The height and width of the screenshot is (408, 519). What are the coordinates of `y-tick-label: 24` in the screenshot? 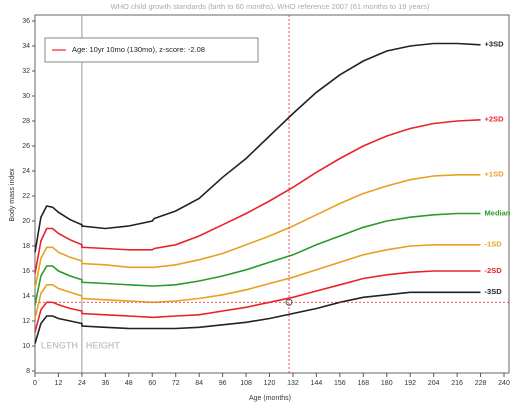 It's located at (26, 171).